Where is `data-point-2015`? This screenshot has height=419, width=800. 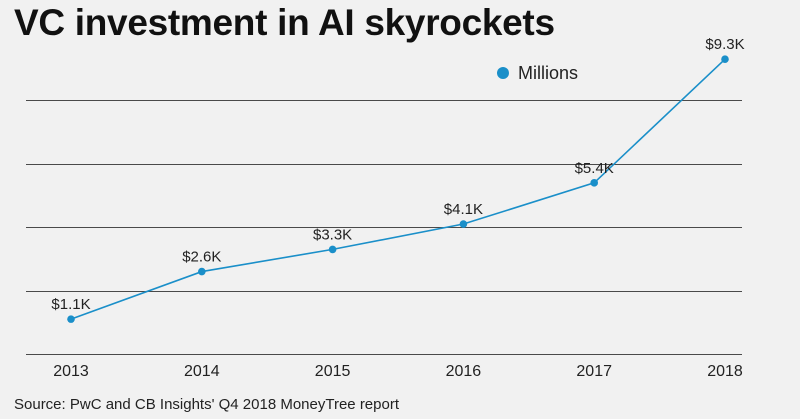
data-point-2015 is located at coordinates (332, 249).